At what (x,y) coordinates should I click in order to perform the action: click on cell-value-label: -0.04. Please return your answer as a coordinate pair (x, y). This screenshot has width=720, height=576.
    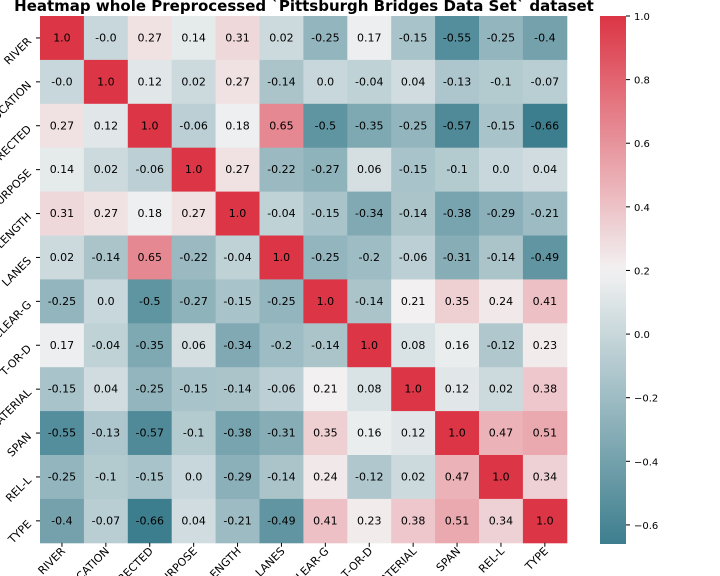
    Looking at the image, I should click on (369, 81).